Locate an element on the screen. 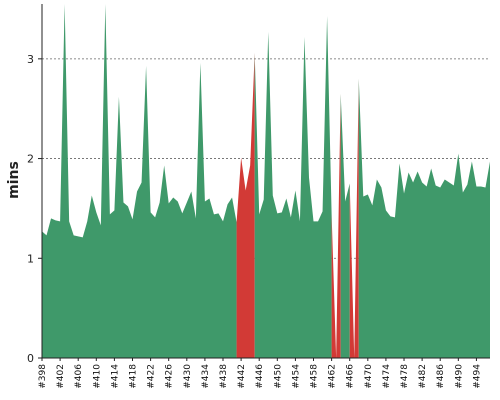 The width and height of the screenshot is (500, 400). x-tick-label: #410 is located at coordinates (97, 376).